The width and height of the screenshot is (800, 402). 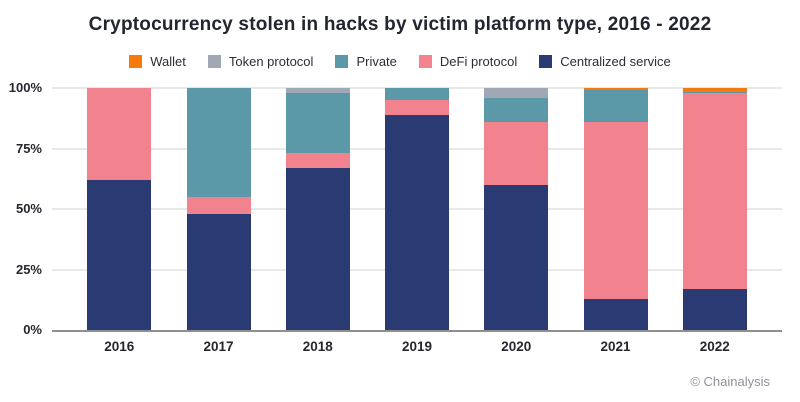 What do you see at coordinates (28, 148) in the screenshot?
I see `y-tick-label-75: 75%` at bounding box center [28, 148].